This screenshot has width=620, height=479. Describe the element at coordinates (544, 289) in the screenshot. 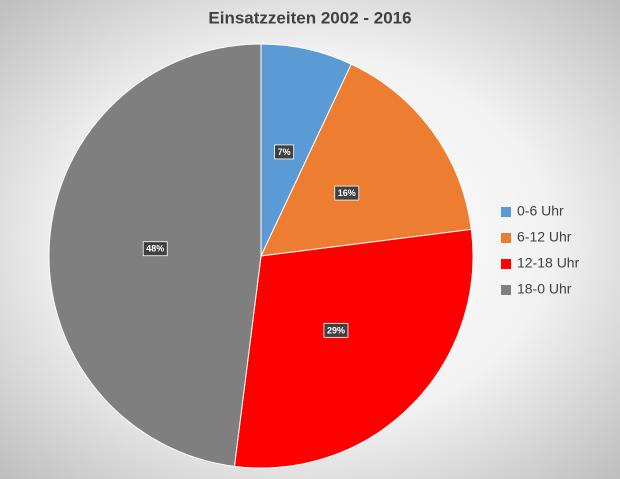

I see `legend-label: 18-0 Uhr` at that location.